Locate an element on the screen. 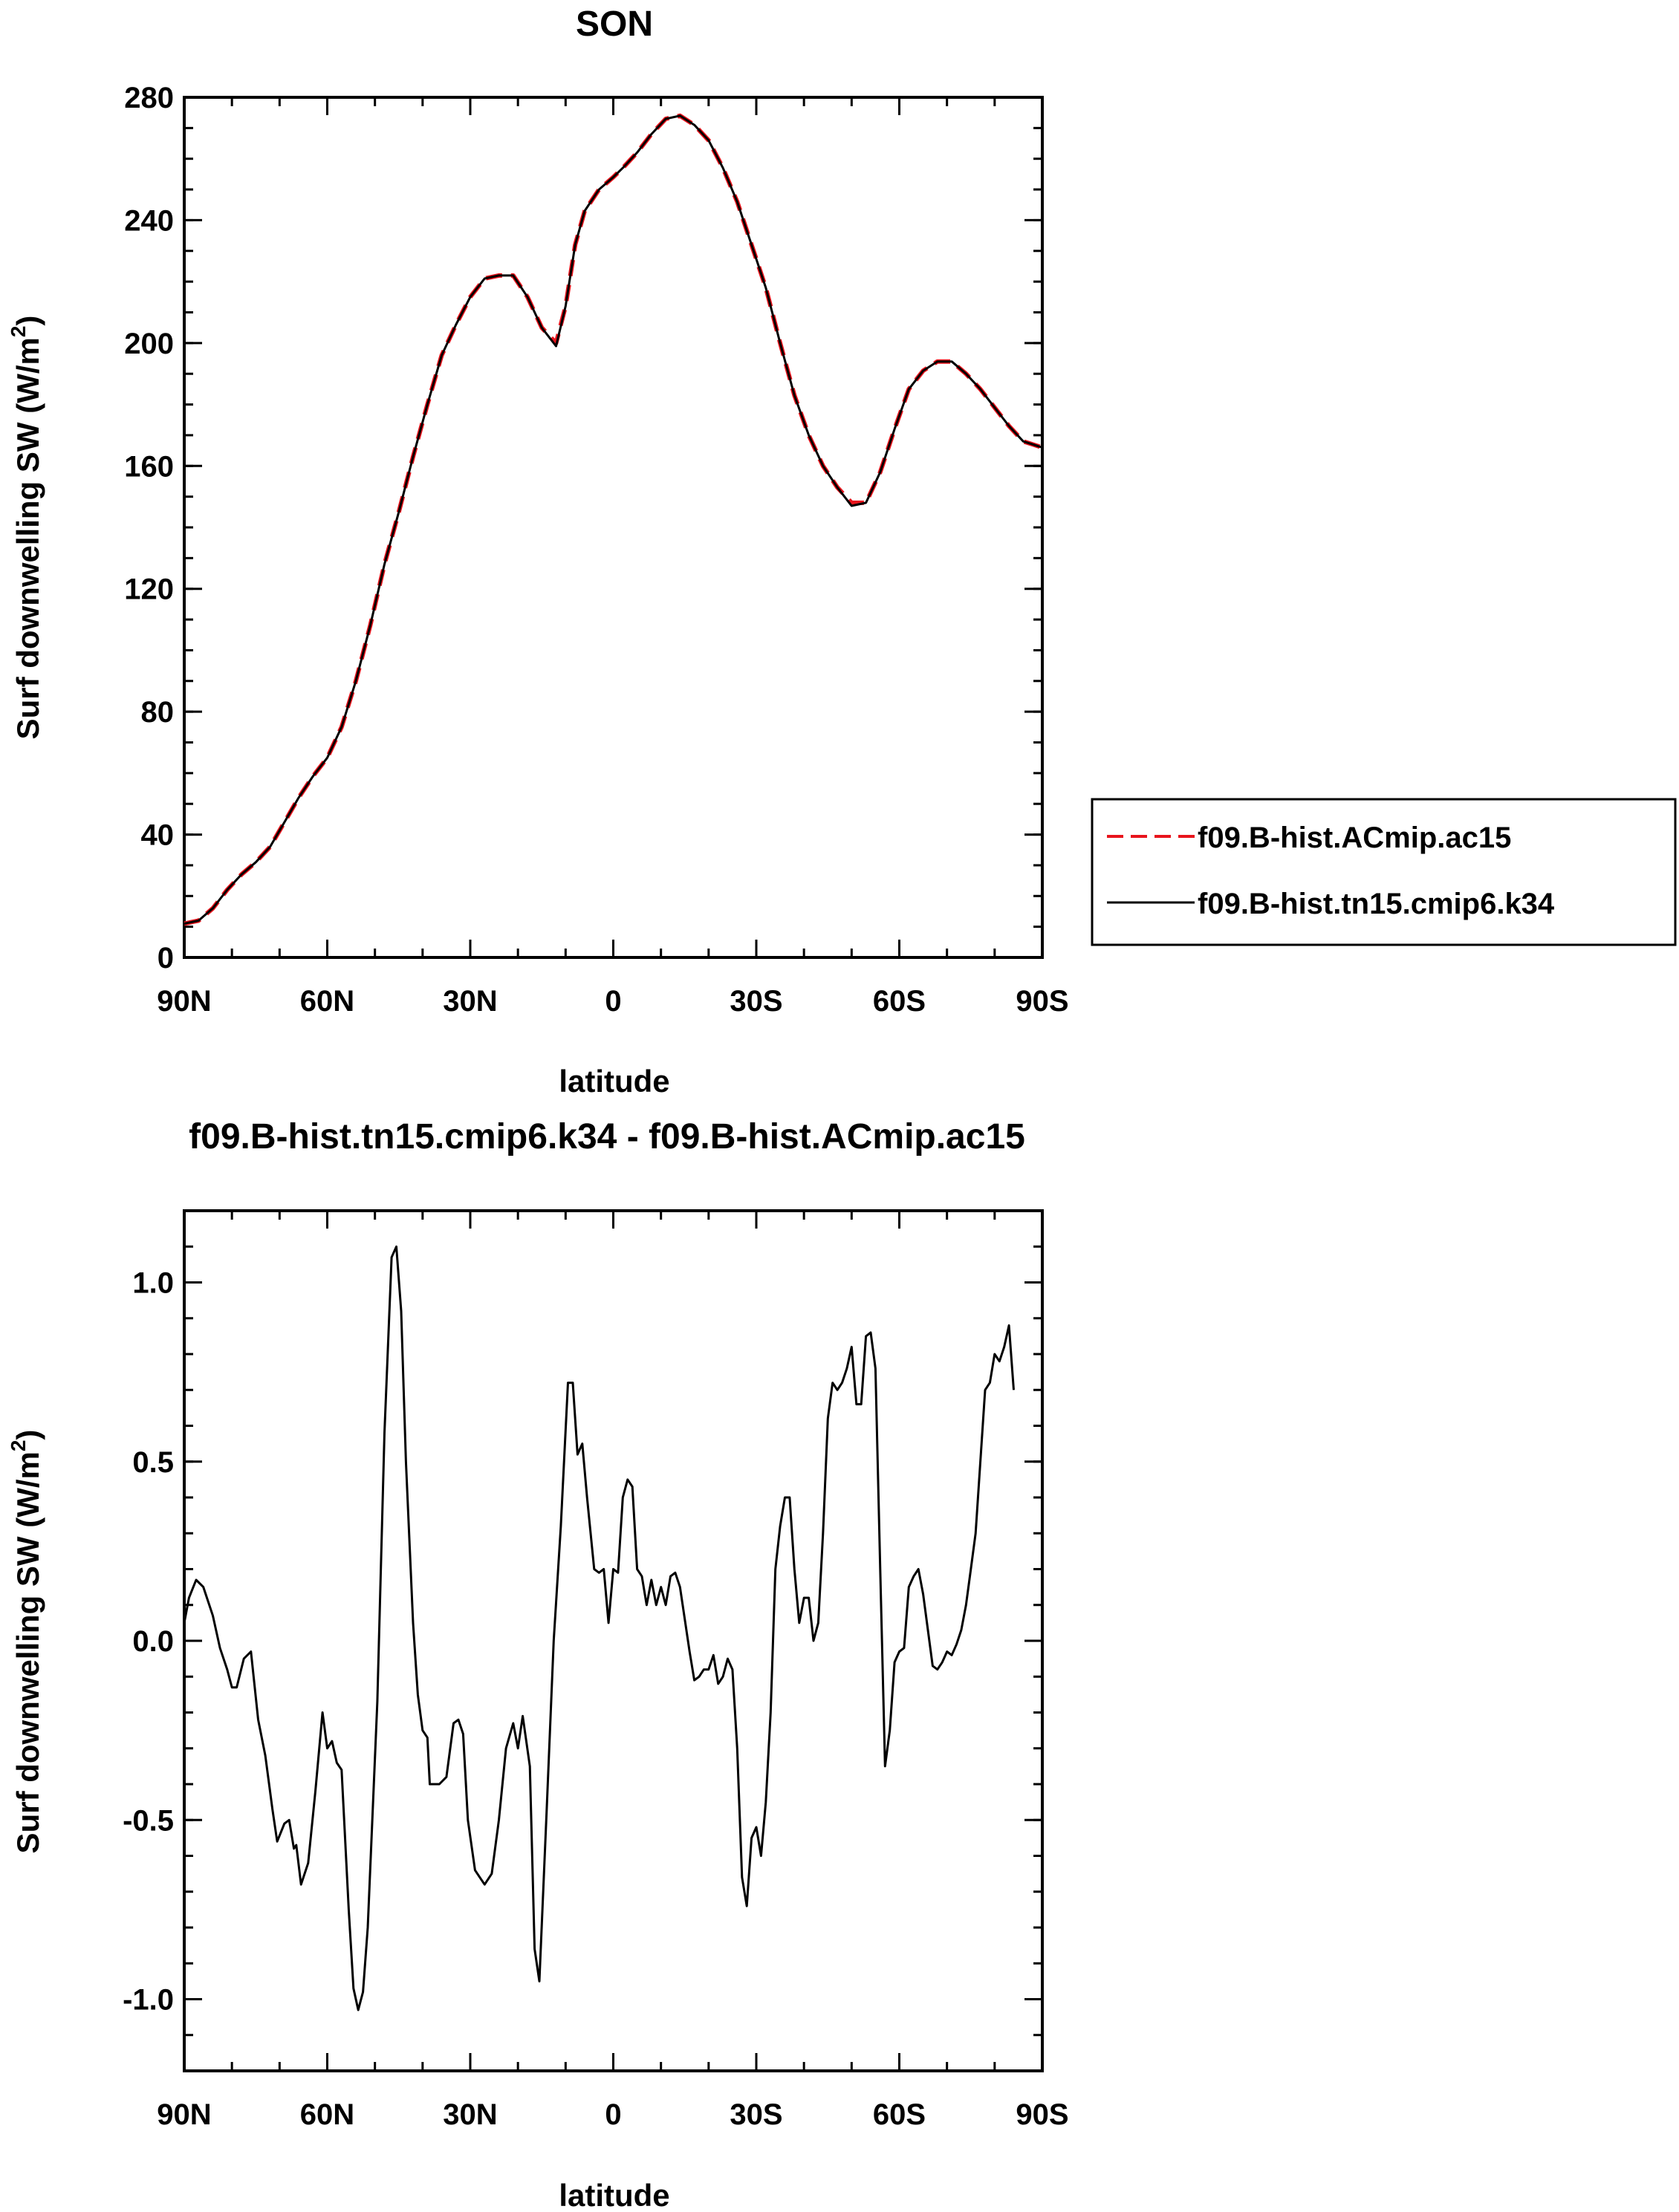 The image size is (1679, 2212). chart-1-x-tick-label: 30N is located at coordinates (470, 2114).